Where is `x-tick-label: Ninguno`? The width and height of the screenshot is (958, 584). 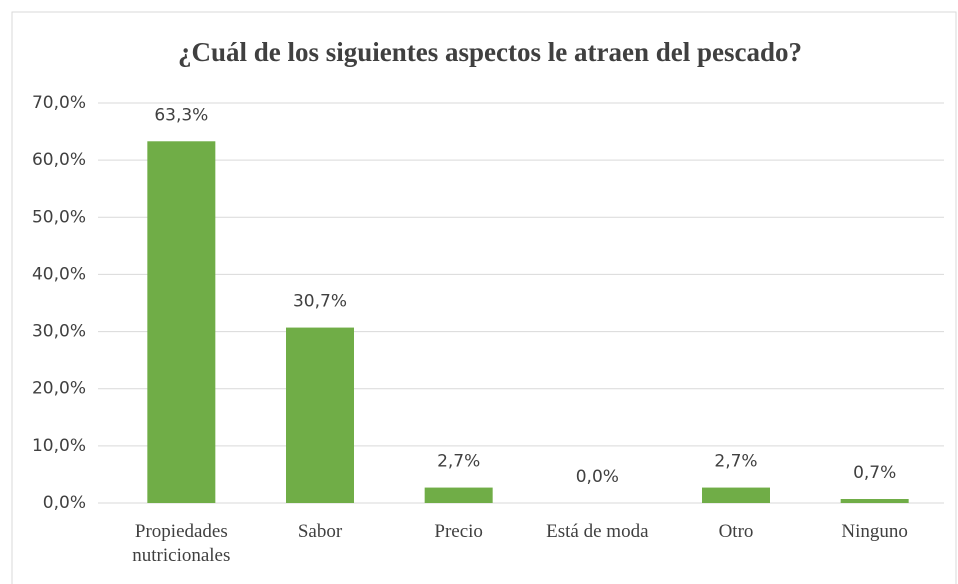
x-tick-label: Ninguno is located at coordinates (874, 531).